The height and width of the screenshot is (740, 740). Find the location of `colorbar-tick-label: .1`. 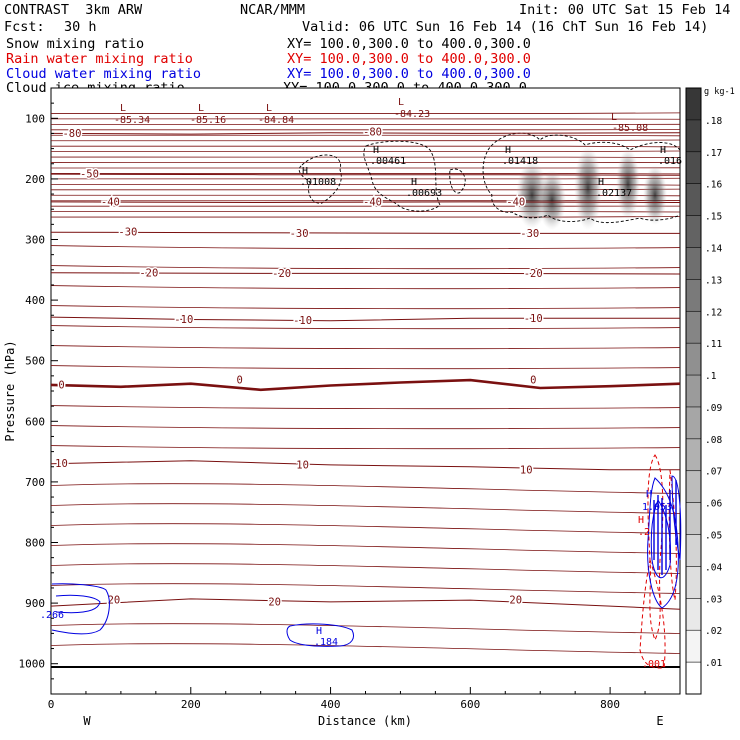

colorbar-tick-label: .1 is located at coordinates (711, 376).